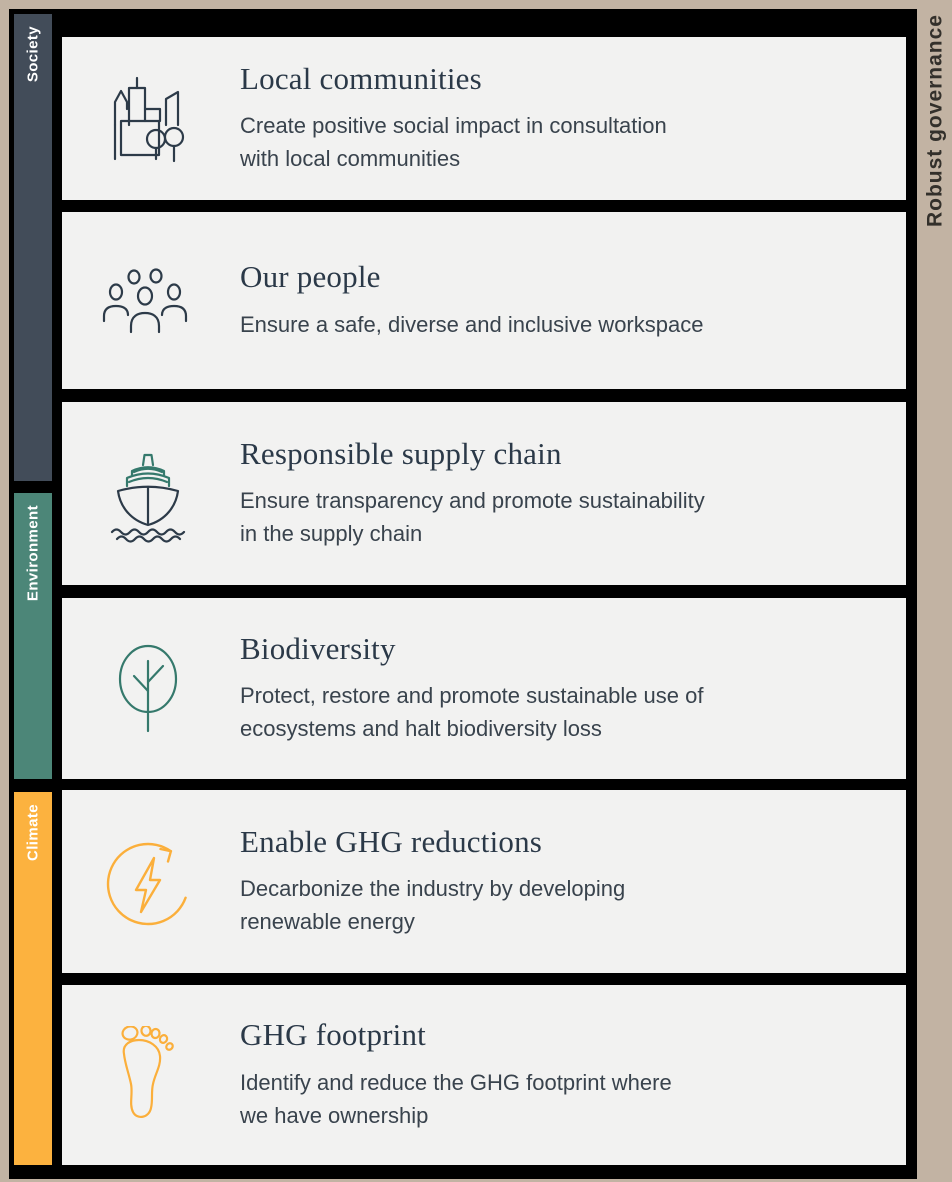  I want to click on category-rail-climate: Climate, so click(33, 978).